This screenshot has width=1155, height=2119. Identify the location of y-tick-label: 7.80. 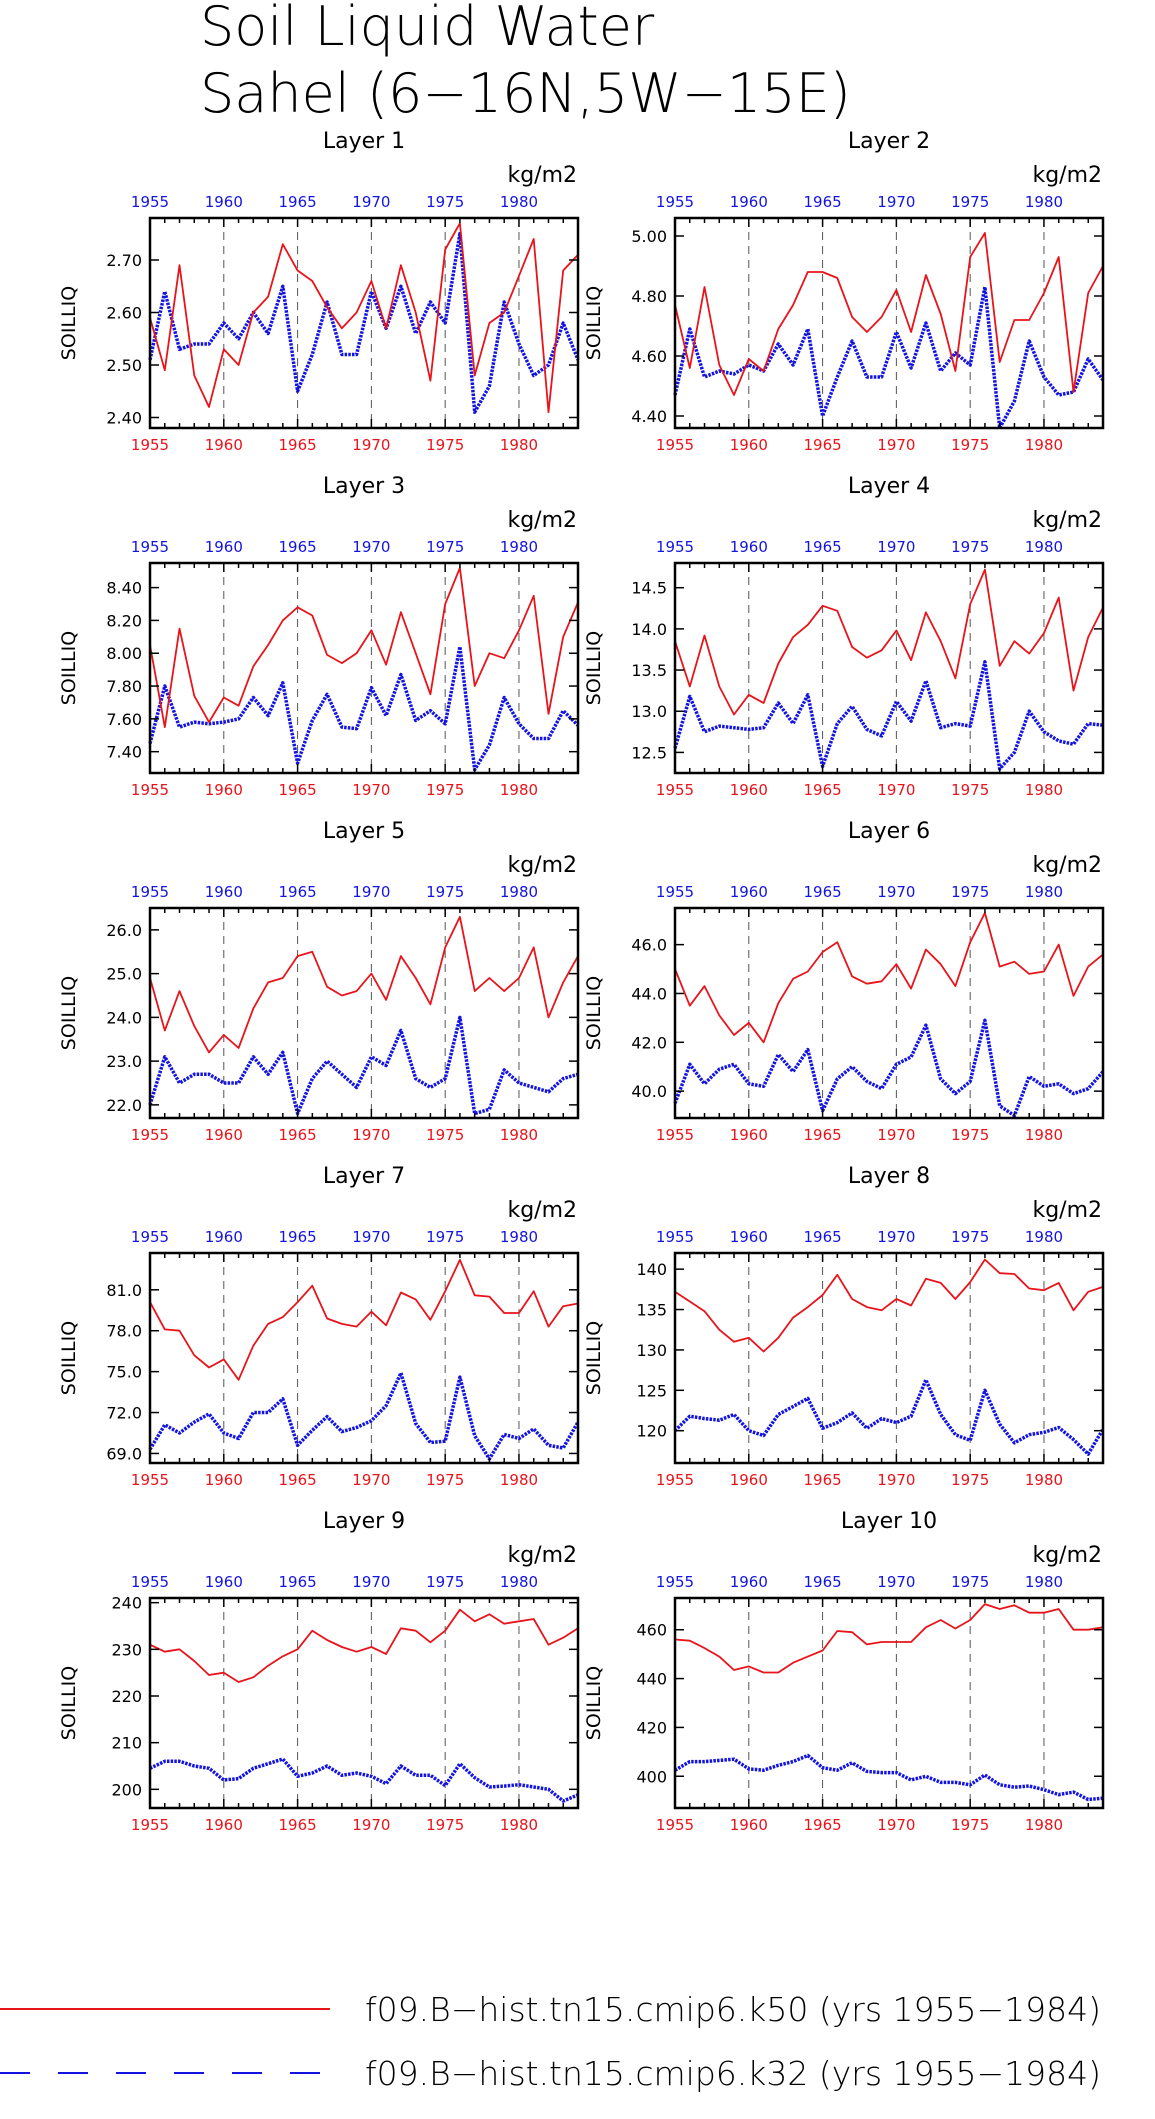
(124, 686).